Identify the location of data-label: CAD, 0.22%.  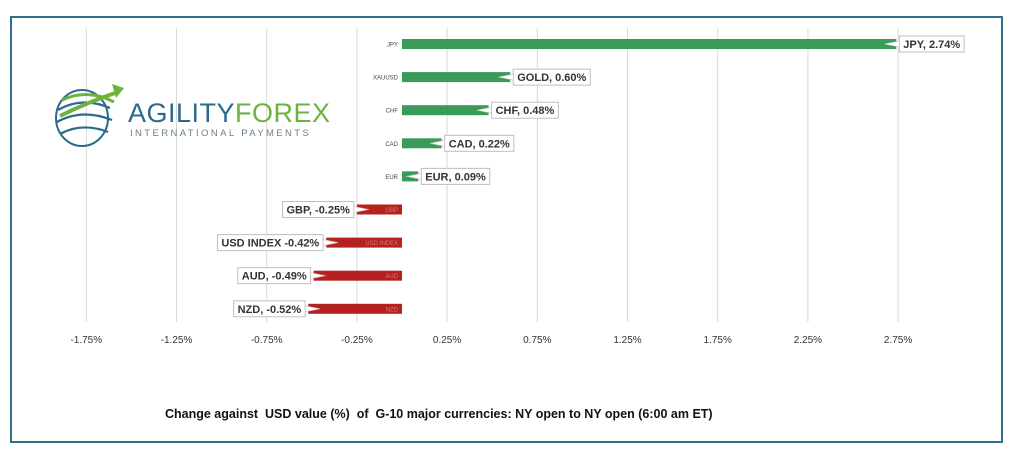
(479, 144).